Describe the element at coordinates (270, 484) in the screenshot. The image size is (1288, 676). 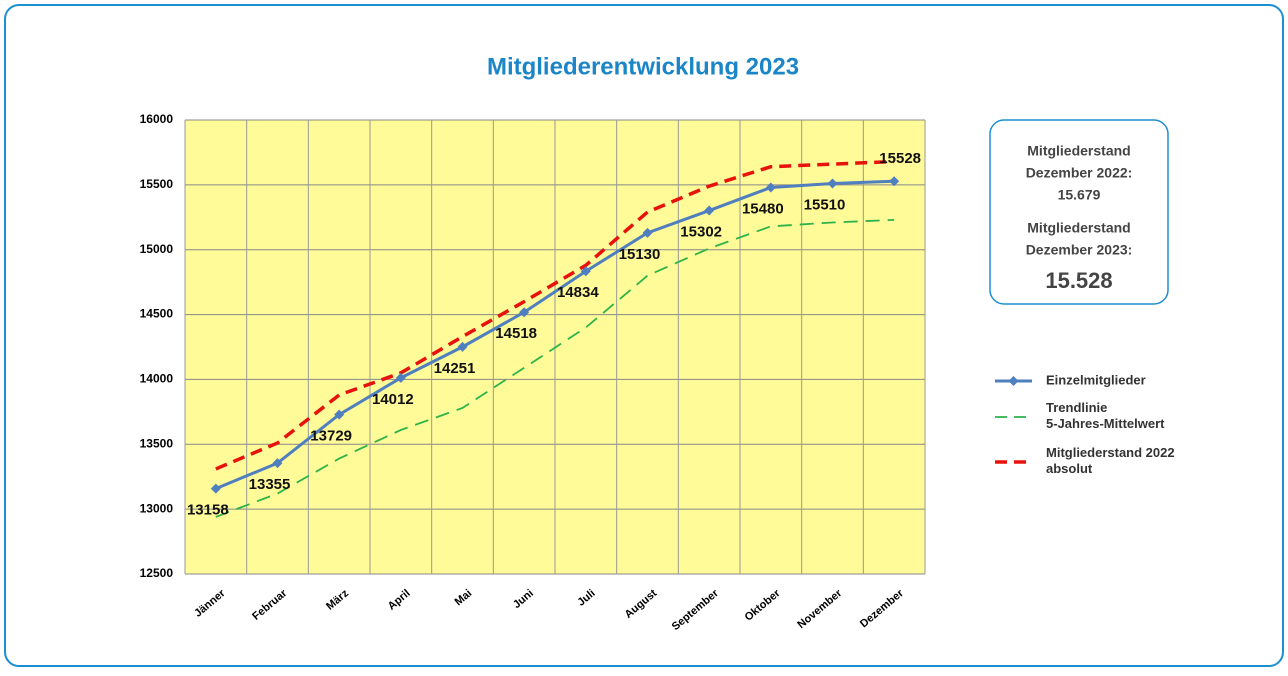
I see `data-label: 13355` at that location.